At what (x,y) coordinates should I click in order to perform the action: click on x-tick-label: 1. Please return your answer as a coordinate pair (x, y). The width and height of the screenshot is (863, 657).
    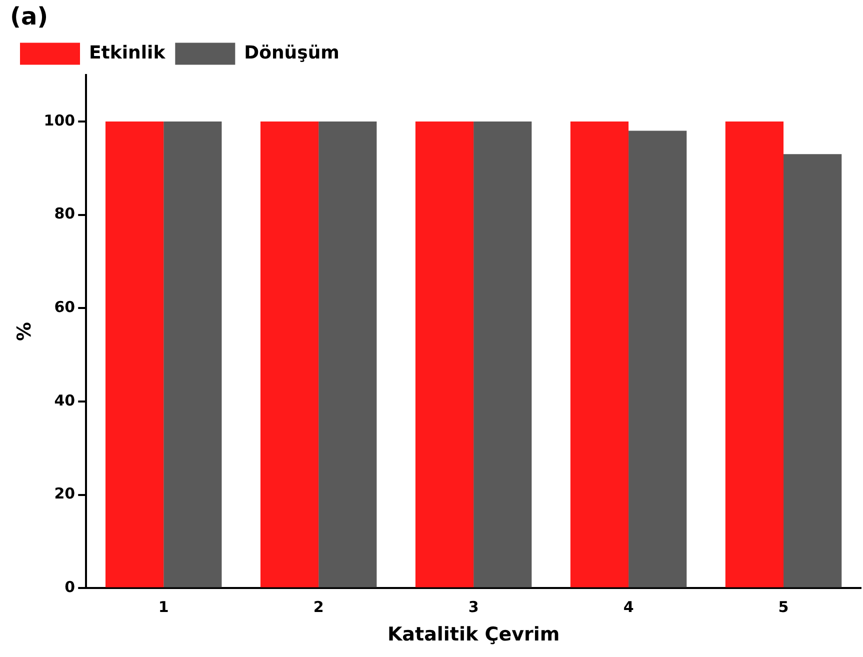
    Looking at the image, I should click on (163, 607).